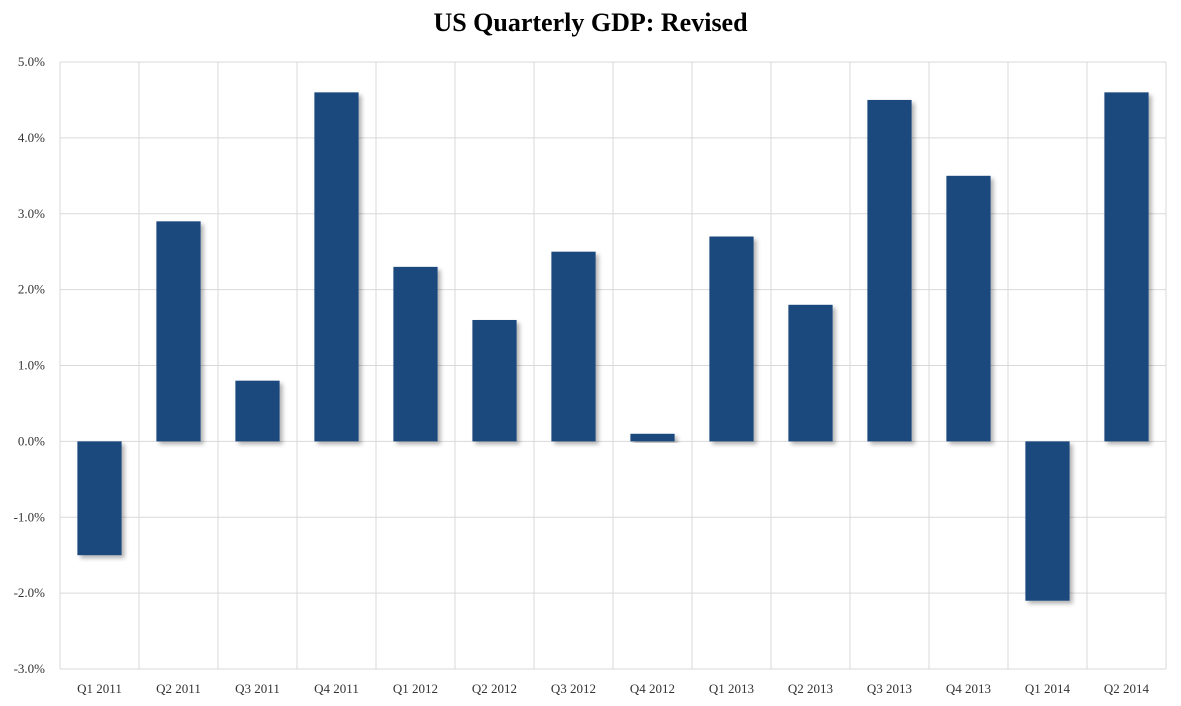 The height and width of the screenshot is (706, 1181). Describe the element at coordinates (178, 688) in the screenshot. I see `x-tick-label: Q2 2011` at that location.